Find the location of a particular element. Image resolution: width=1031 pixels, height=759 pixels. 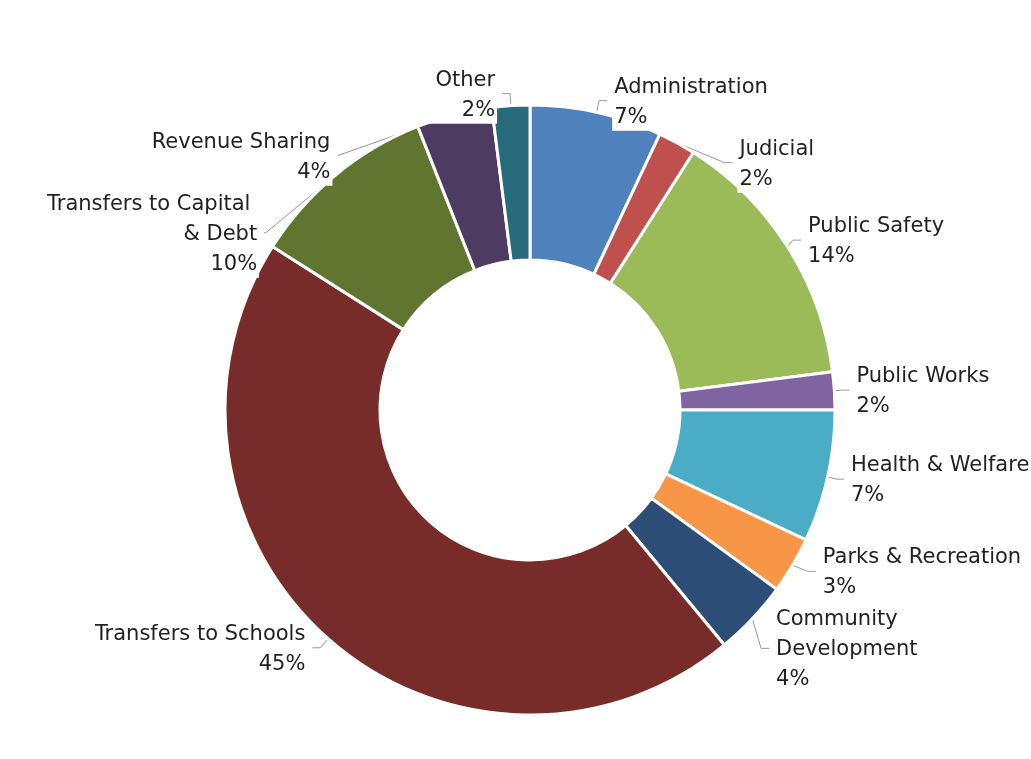

slice-label: Parks & Recreation is located at coordinates (922, 556).